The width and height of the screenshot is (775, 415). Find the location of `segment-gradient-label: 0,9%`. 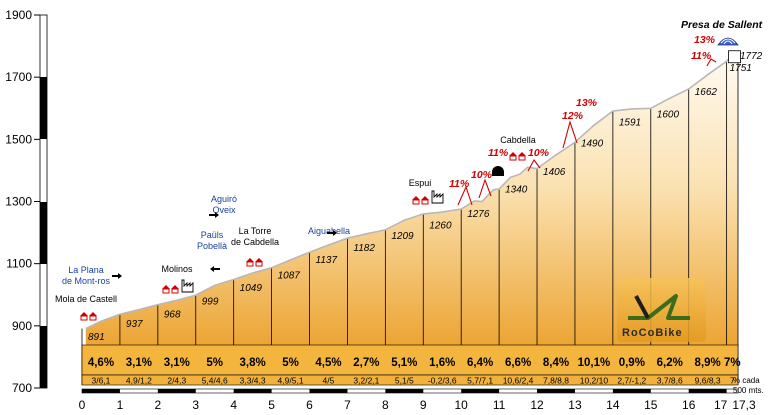

segment-gradient-label: 0,9% is located at coordinates (632, 363).